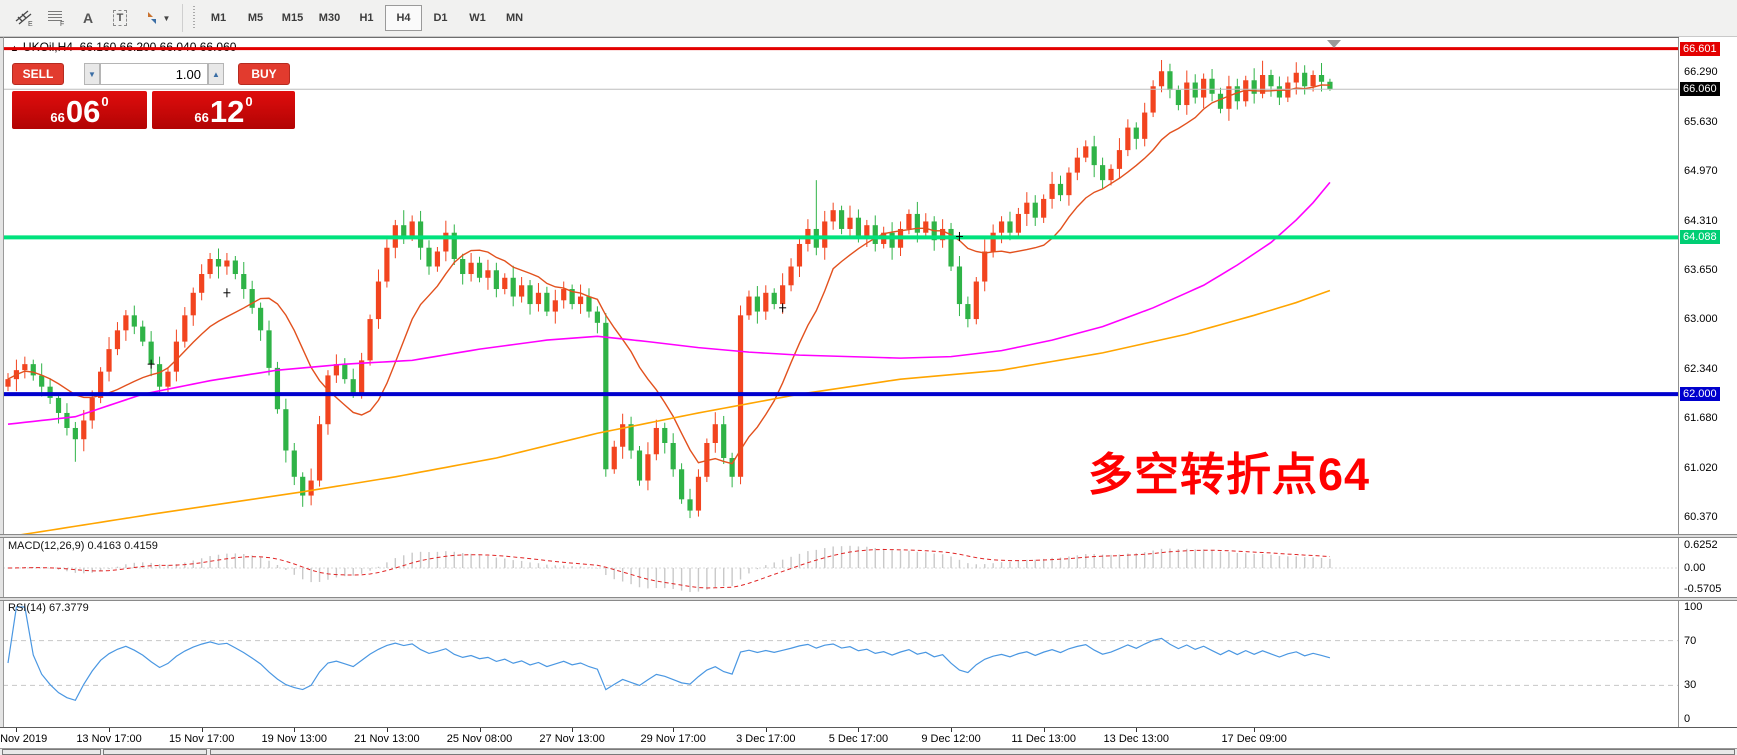 The width and height of the screenshot is (1737, 755). What do you see at coordinates (329, 18) in the screenshot?
I see `timeframe-button-m30: M30` at bounding box center [329, 18].